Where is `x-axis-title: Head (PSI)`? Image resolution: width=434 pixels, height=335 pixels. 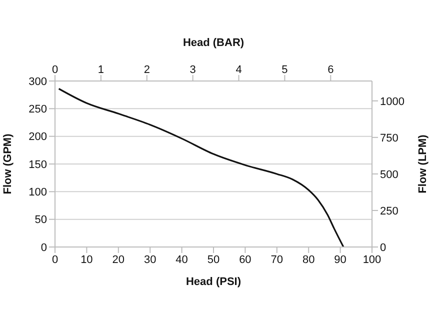
x-axis-title: Head (PSI) is located at coordinates (214, 282).